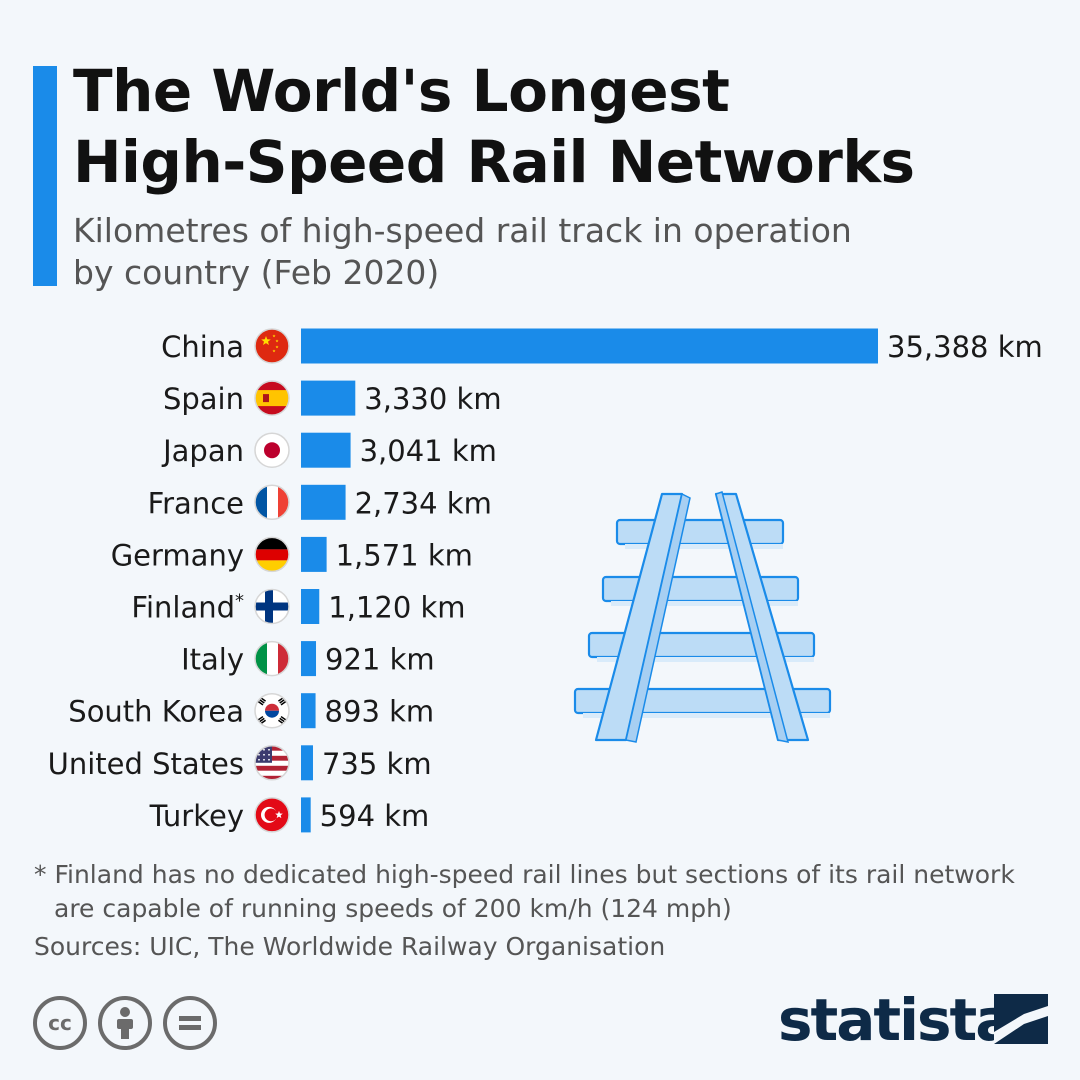 This screenshot has width=1080, height=1080. I want to click on equals-glyph, so click(190, 1023).